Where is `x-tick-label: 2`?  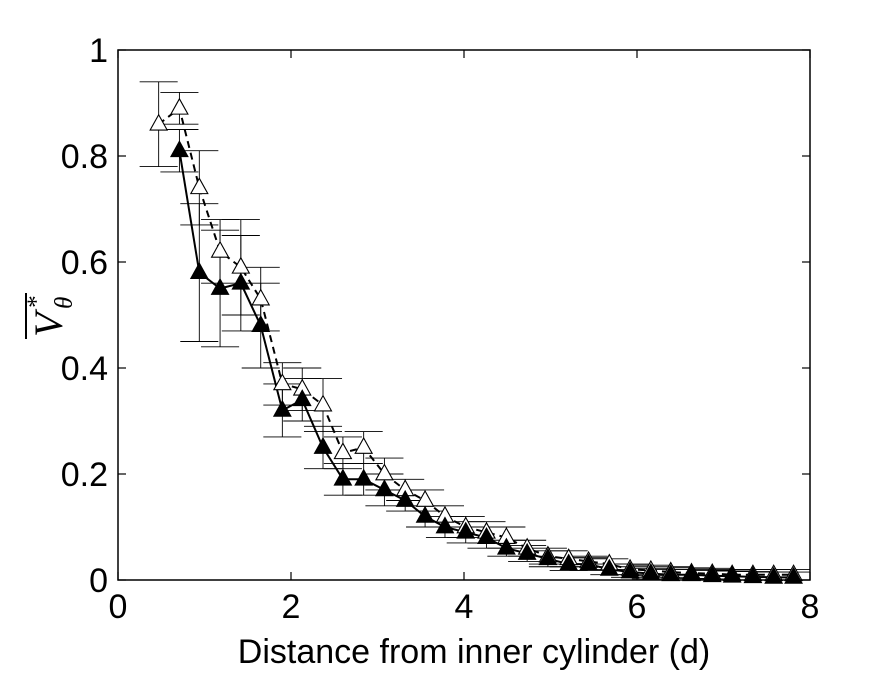 x-tick-label: 2 is located at coordinates (291, 607).